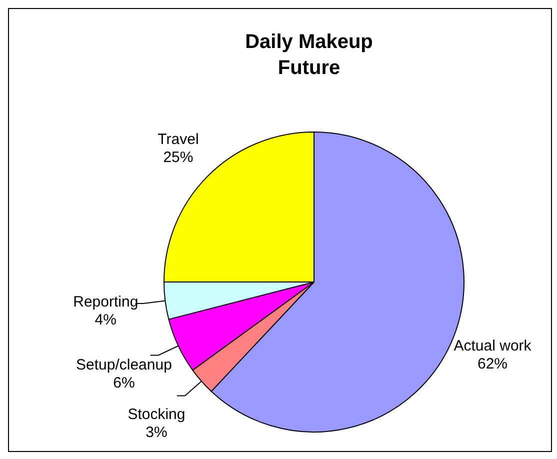 This screenshot has height=459, width=557. Describe the element at coordinates (124, 383) in the screenshot. I see `data-label: 6%` at that location.